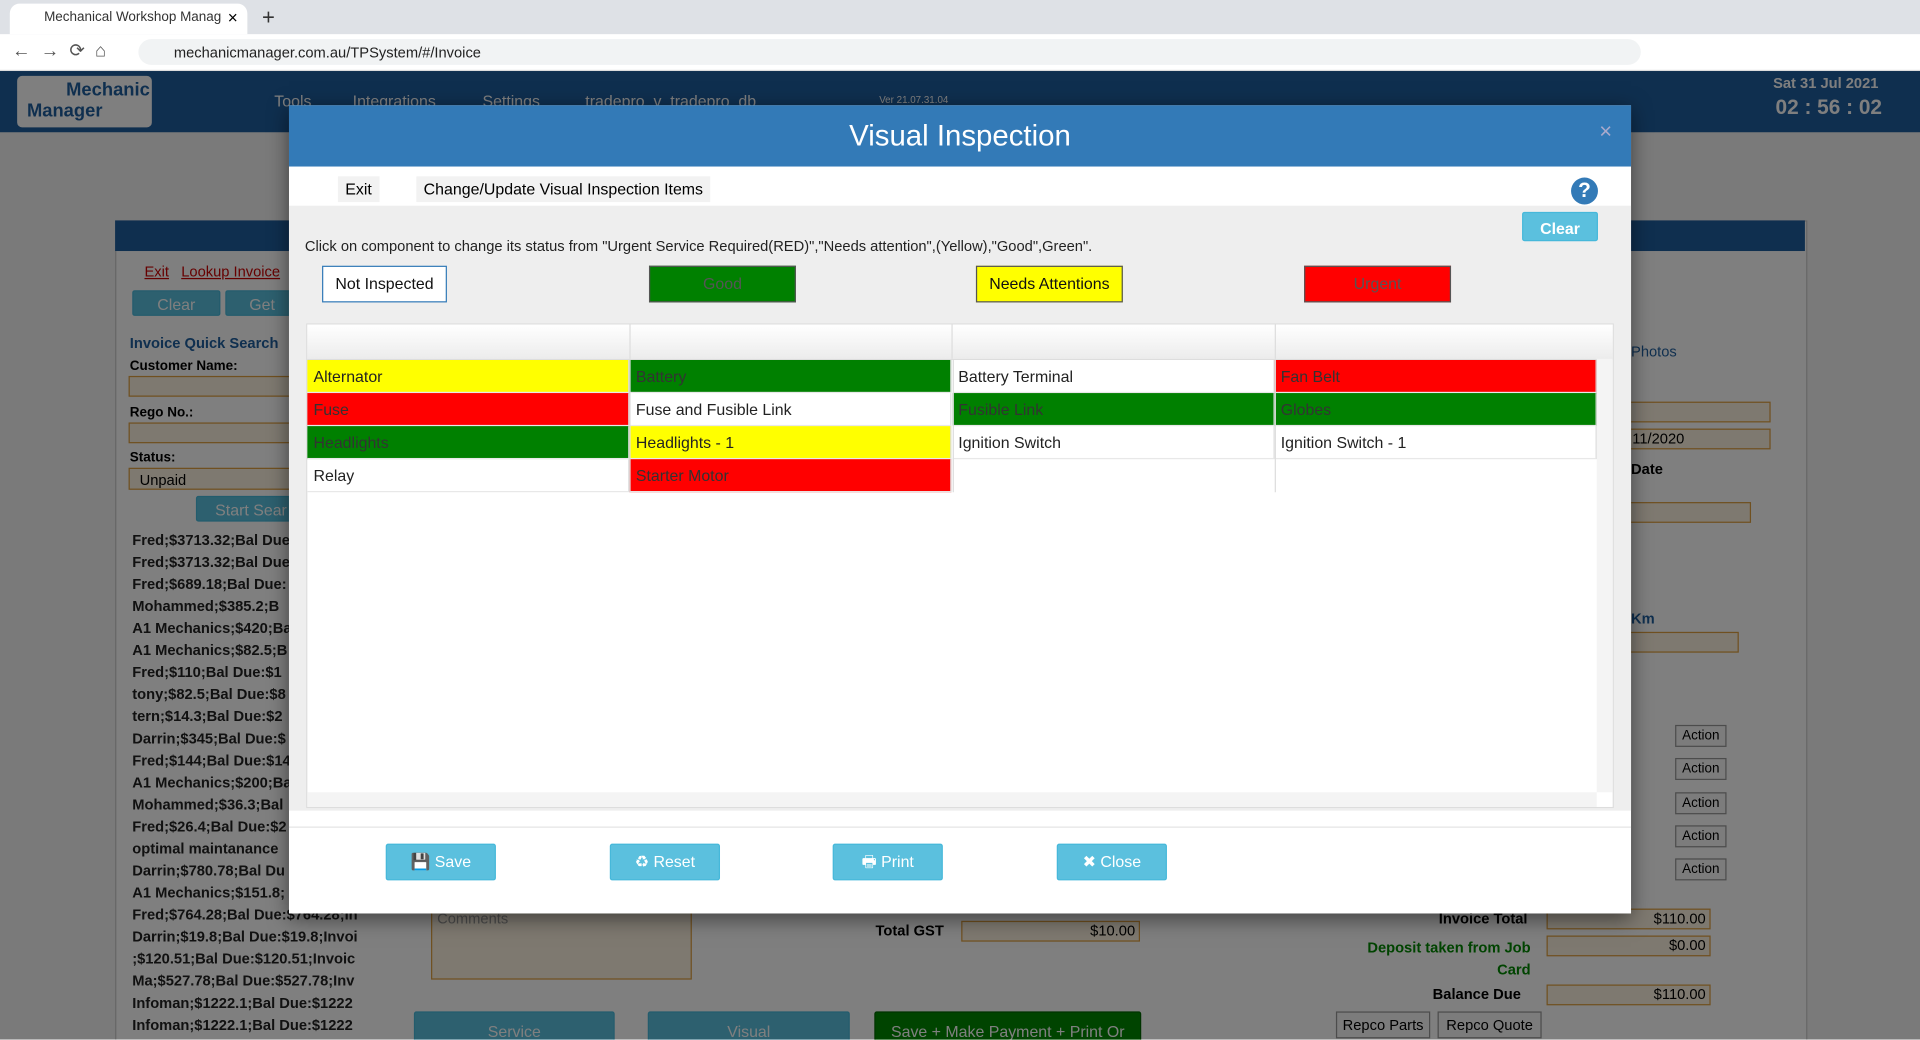 The image size is (1920, 1040). What do you see at coordinates (674, 861) in the screenshot?
I see `button-label: Reset` at bounding box center [674, 861].